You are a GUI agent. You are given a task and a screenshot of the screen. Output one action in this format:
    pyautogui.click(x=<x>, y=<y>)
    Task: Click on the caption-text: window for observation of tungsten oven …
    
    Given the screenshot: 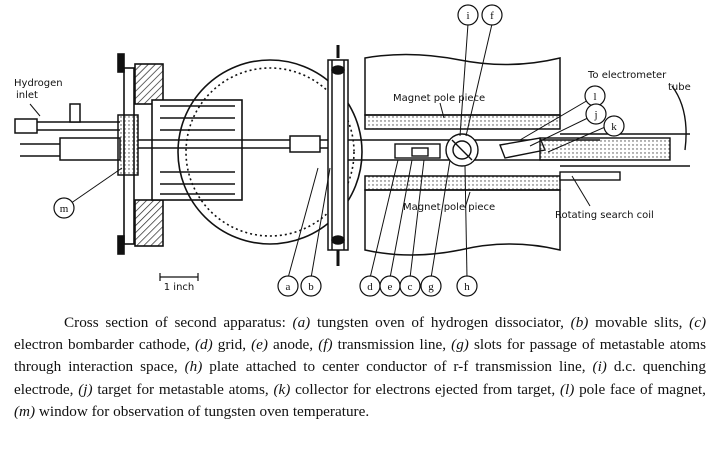 What is the action you would take?
    pyautogui.click(x=202, y=411)
    